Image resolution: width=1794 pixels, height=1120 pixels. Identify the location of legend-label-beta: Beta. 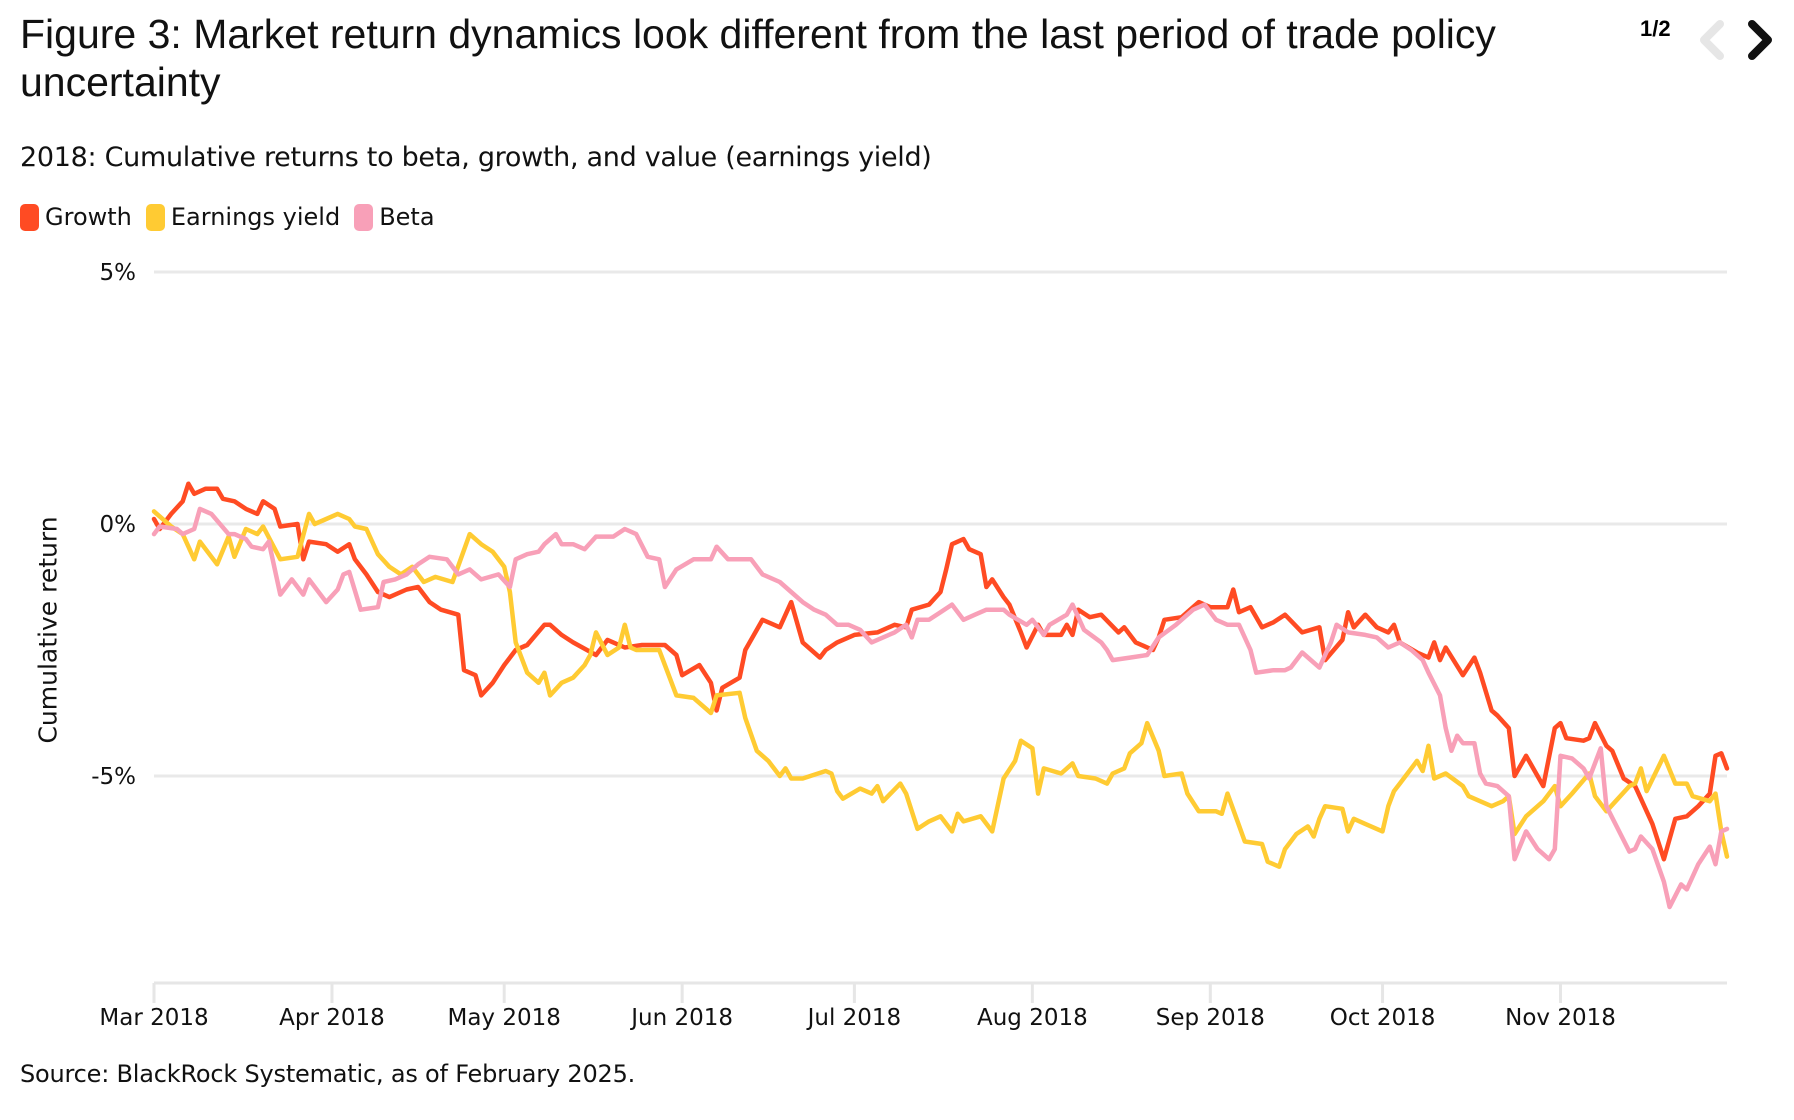
(407, 217).